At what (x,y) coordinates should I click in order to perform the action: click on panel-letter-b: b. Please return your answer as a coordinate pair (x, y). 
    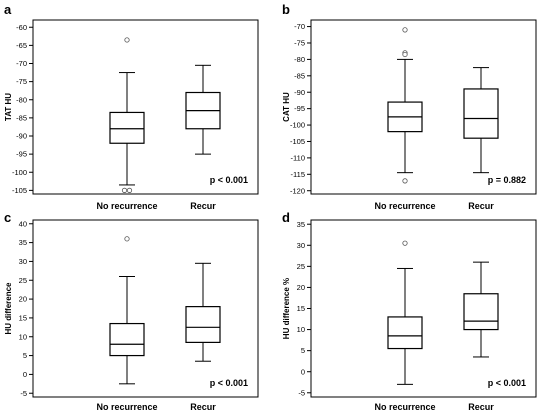
    Looking at the image, I should click on (286, 9).